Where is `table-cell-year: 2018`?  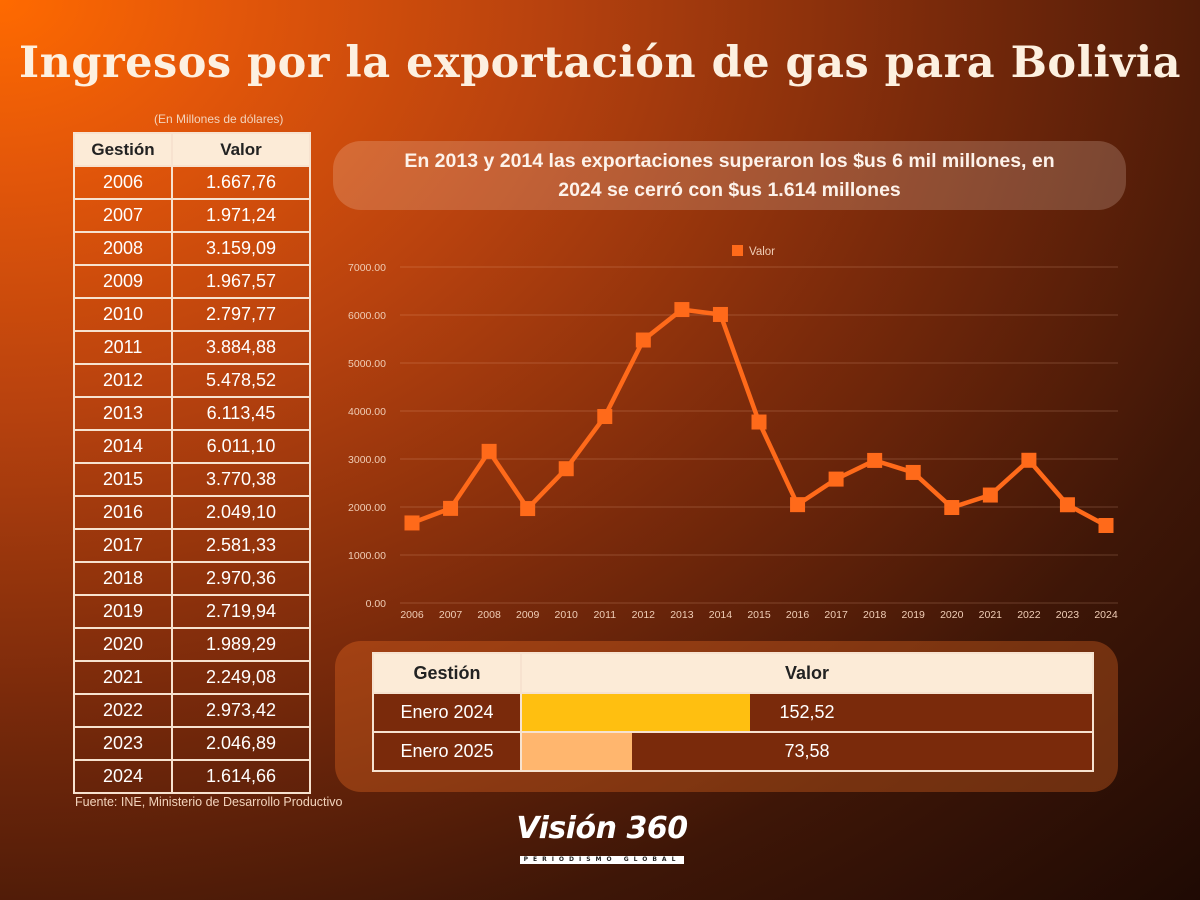
table-cell-year: 2018 is located at coordinates (123, 578).